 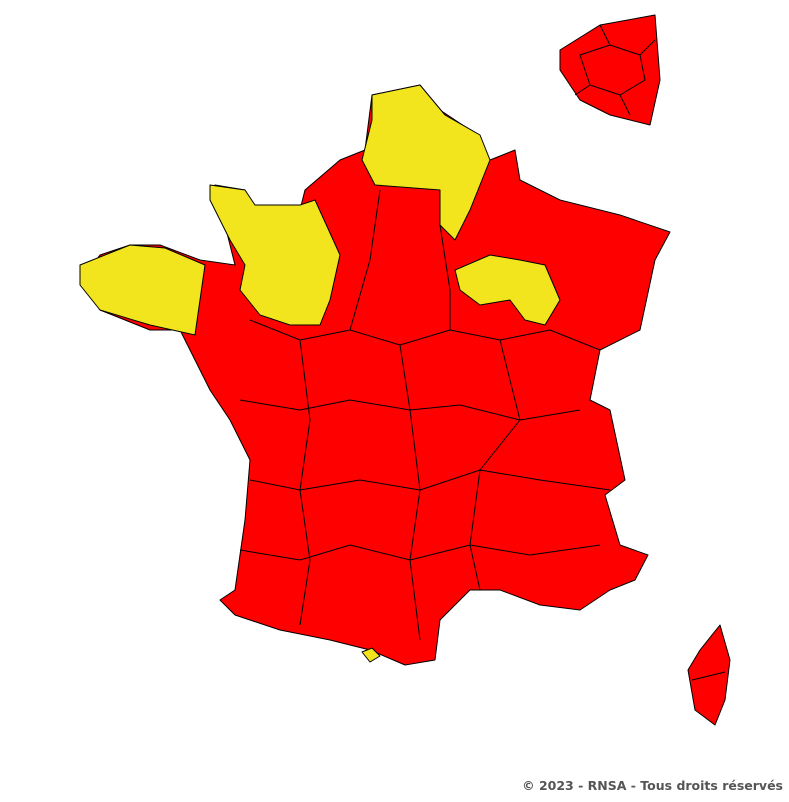 What do you see at coordinates (507, 290) in the screenshot?
I see `region-bourgogne-north` at bounding box center [507, 290].